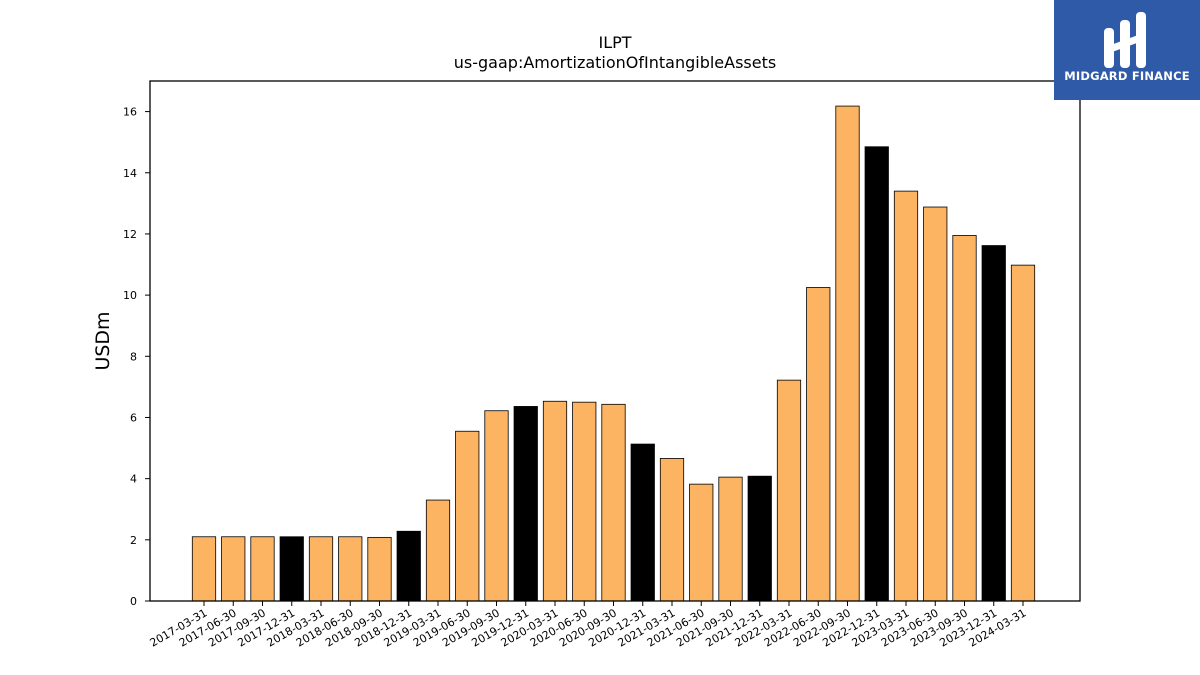 The image size is (1200, 675). I want to click on midgard-finance-logo: MIDGARD FINANCE, so click(1127, 50).